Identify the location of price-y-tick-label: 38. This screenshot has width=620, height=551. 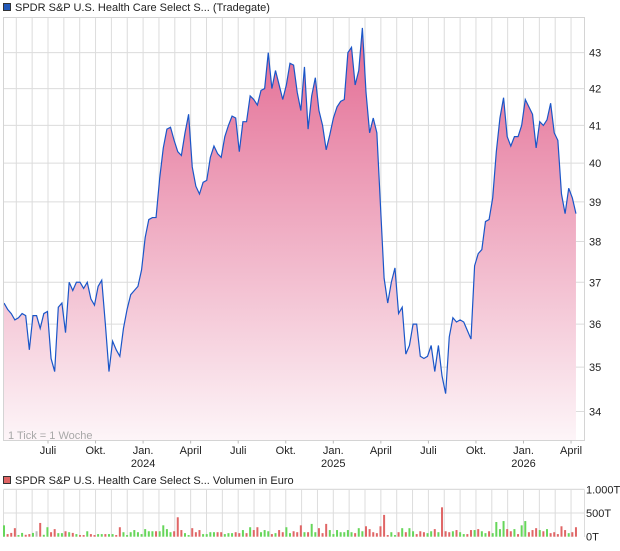
(595, 243).